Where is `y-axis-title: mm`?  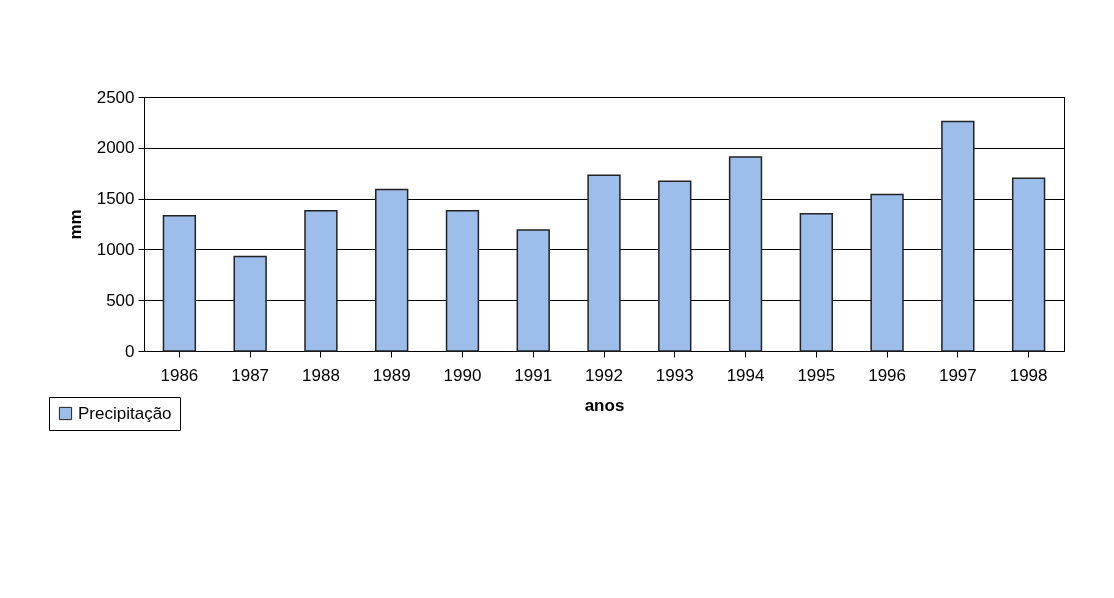
y-axis-title: mm is located at coordinates (75, 224).